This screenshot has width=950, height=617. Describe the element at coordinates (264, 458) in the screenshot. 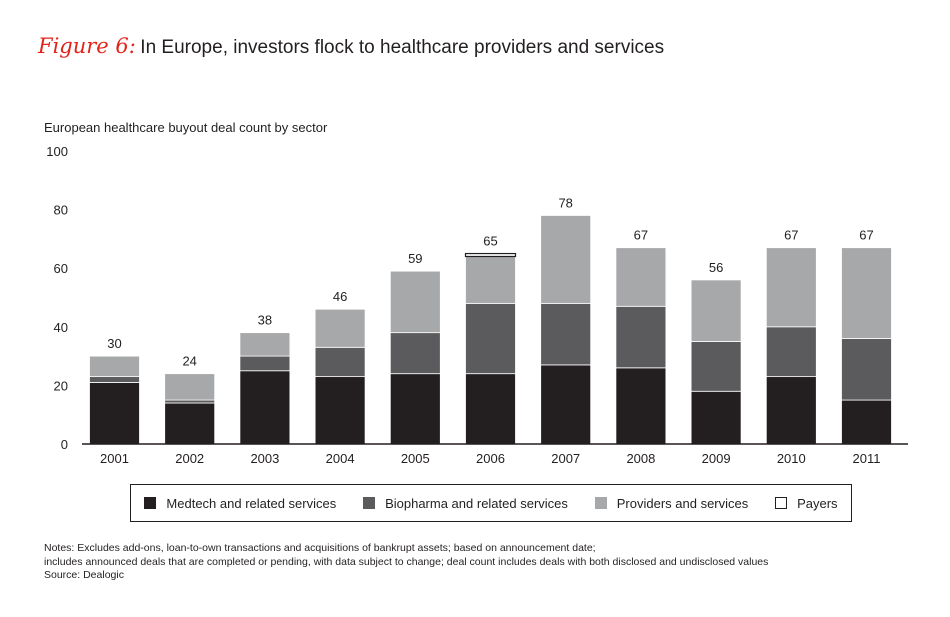

I see `x-tick-label: 2003` at that location.